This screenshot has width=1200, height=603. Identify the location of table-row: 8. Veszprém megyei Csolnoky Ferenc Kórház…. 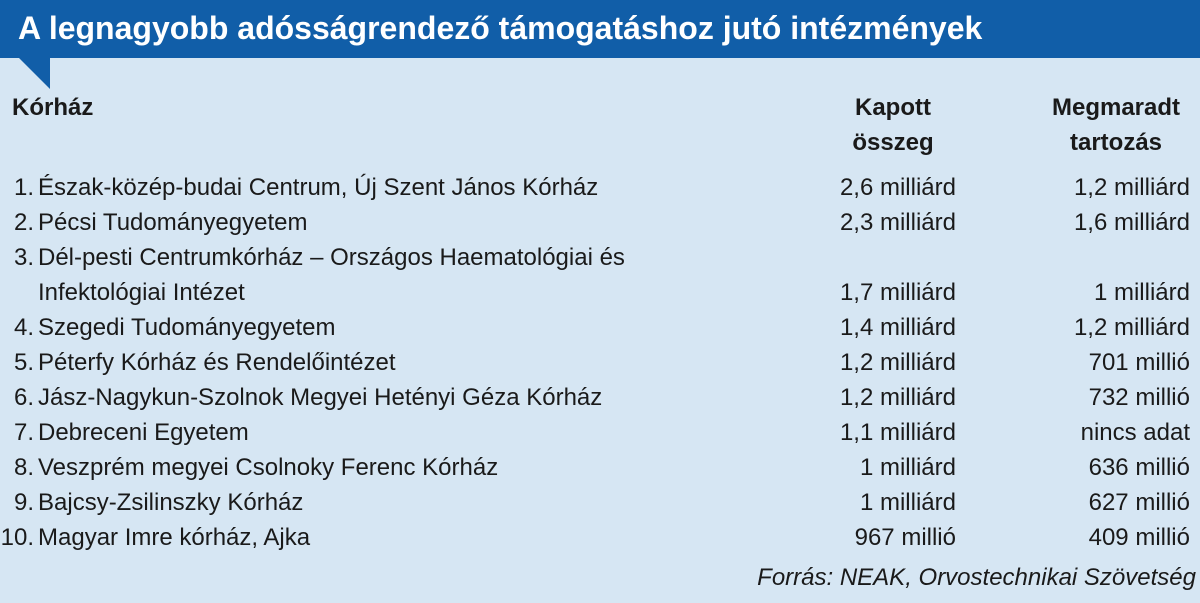
(600, 467).